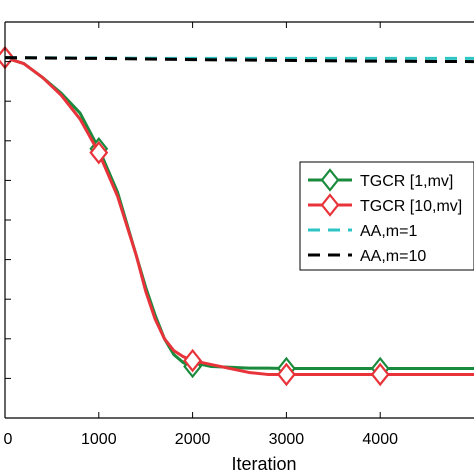 The width and height of the screenshot is (474, 474). Describe the element at coordinates (8, 439) in the screenshot. I see `x-tick-label: 0` at that location.